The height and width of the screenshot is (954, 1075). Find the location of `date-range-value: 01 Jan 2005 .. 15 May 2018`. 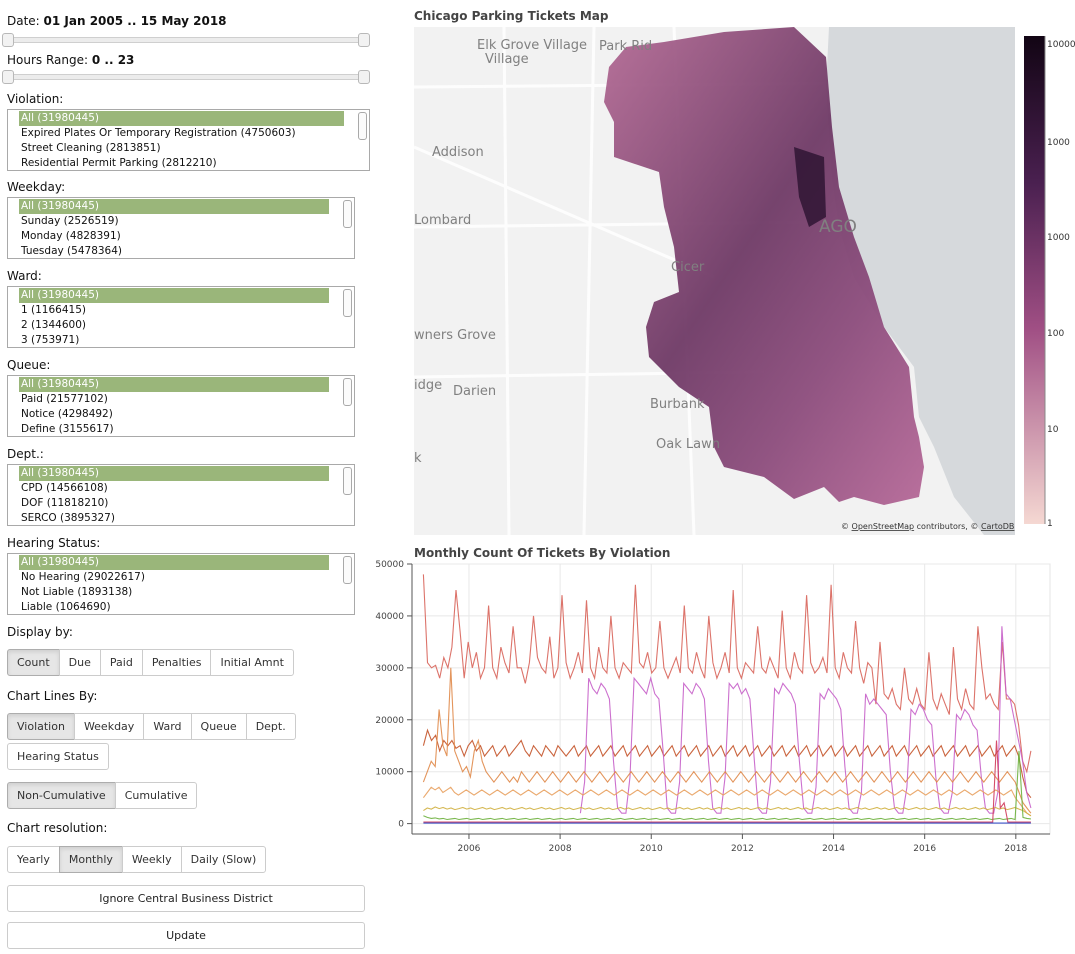

date-range-value: 01 Jan 2005 .. 15 May 2018 is located at coordinates (135, 21).